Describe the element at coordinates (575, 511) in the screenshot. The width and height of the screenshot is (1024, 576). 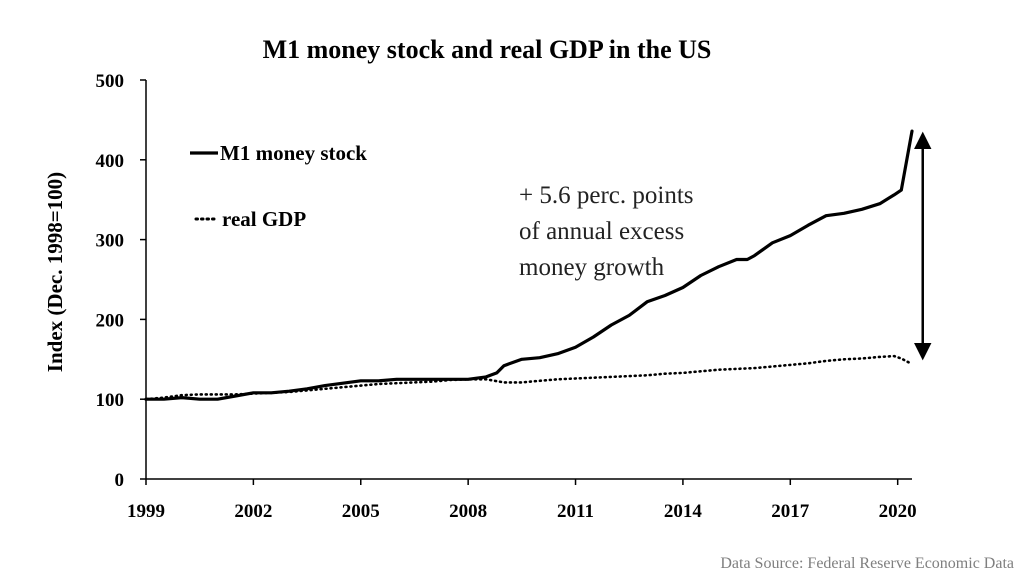
I see `x-tick-label: 2011` at that location.